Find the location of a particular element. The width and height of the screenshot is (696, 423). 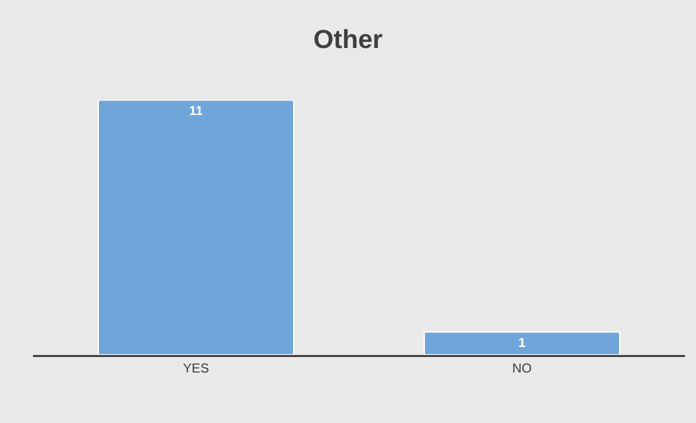

data-label: 1 is located at coordinates (522, 342).